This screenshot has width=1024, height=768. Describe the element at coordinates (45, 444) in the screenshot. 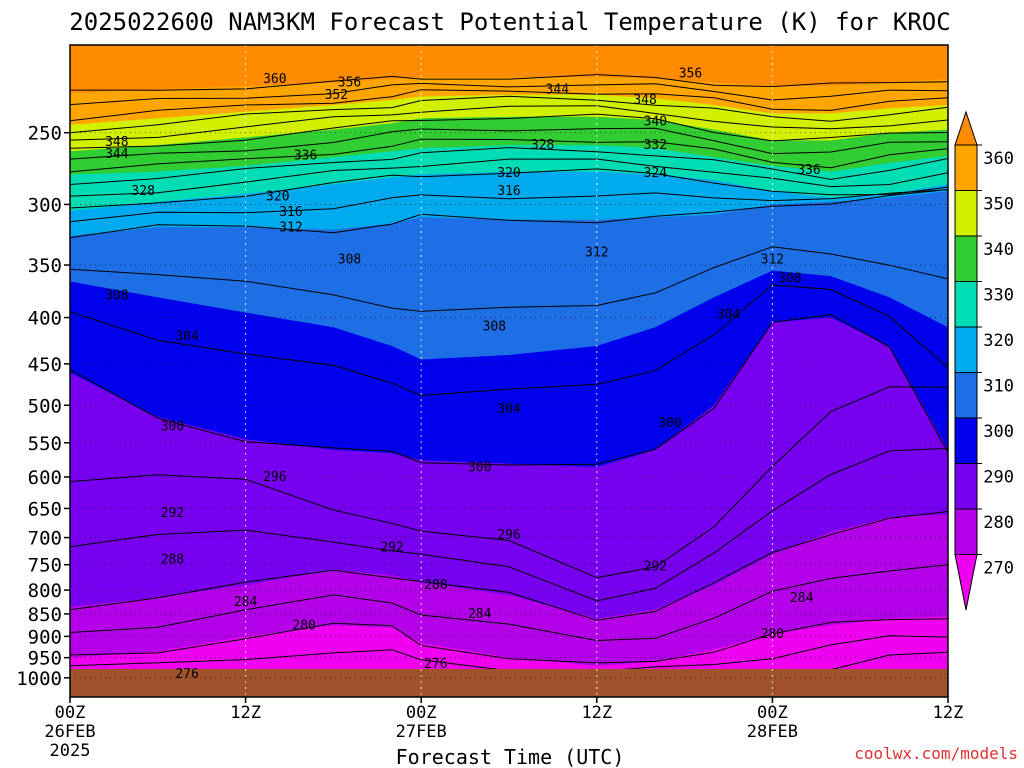

I see `y-tick-label: 550` at that location.